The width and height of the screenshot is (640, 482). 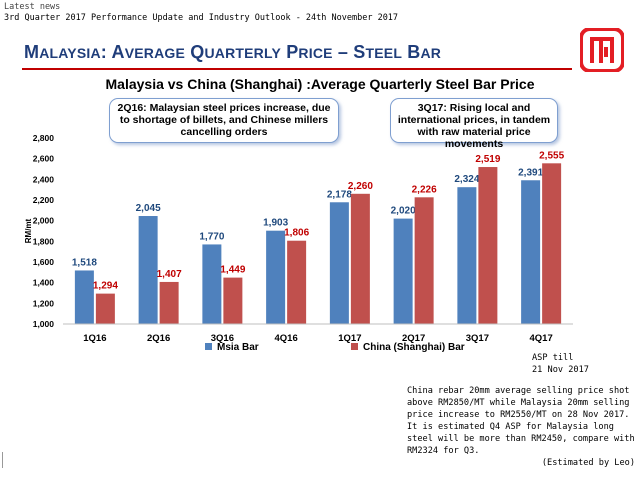 What do you see at coordinates (560, 370) in the screenshot?
I see `asp-note-line-2: 21 Nov 2017` at bounding box center [560, 370].